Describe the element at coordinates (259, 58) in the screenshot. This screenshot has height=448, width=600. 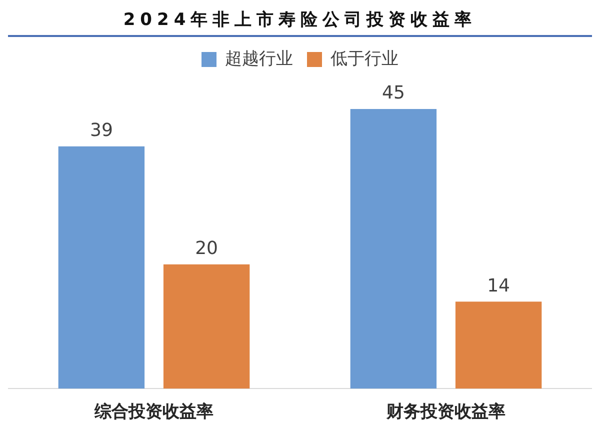
I see `legend-label: 超越行业` at that location.